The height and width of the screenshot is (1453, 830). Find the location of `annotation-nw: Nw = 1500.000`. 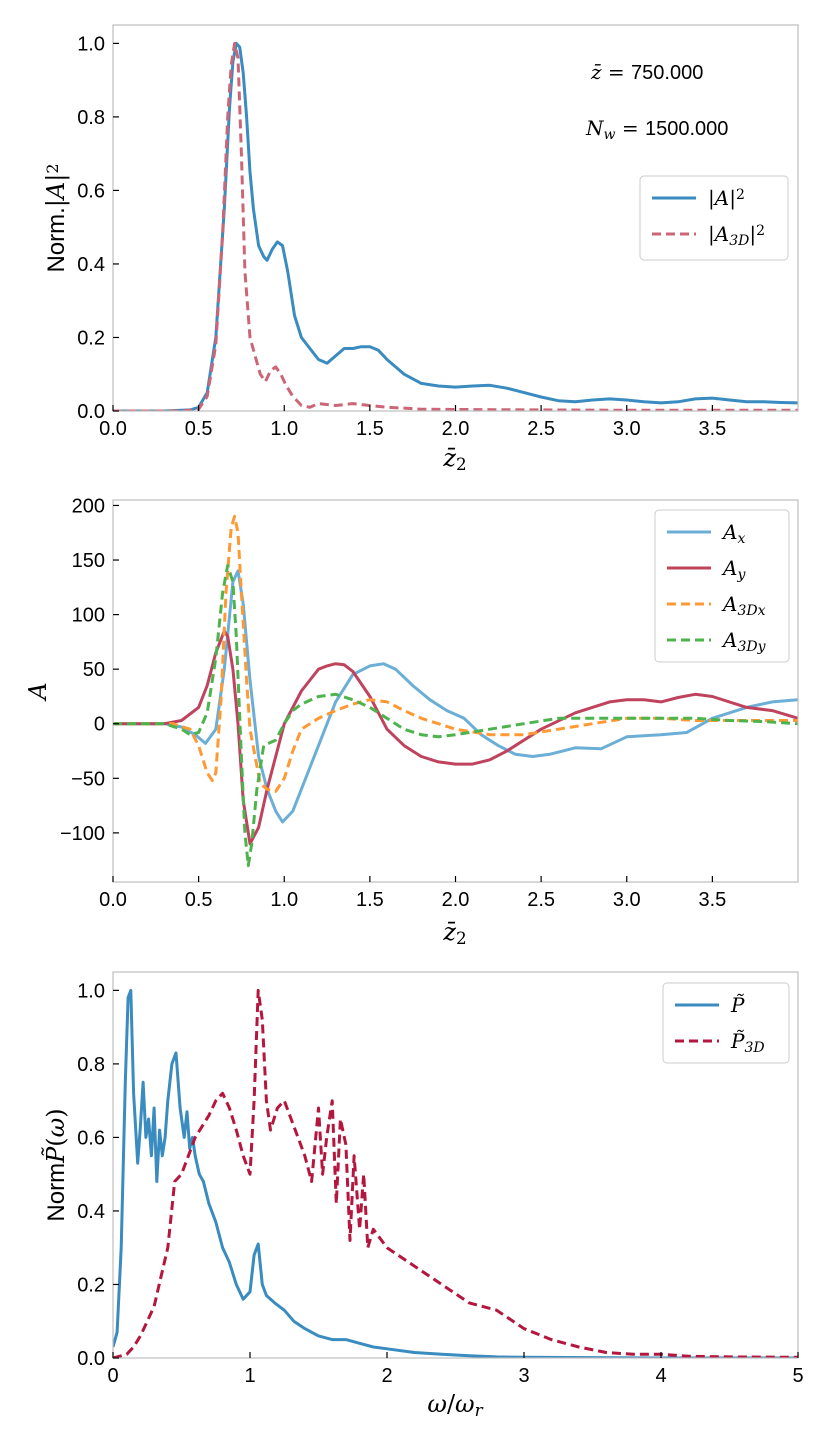

annotation-nw: Nw = 1500.000 is located at coordinates (656, 129).